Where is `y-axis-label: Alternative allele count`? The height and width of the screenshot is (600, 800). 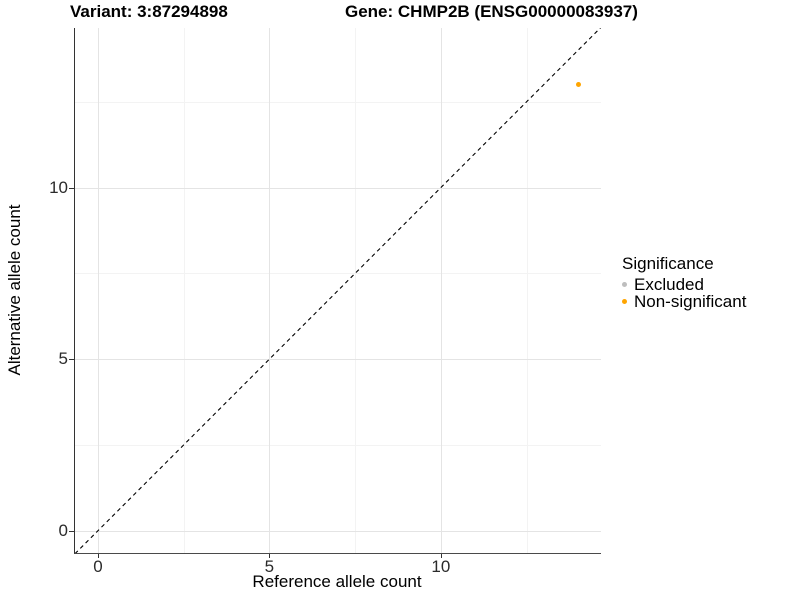
y-axis-label: Alternative allele count is located at coordinates (14, 290).